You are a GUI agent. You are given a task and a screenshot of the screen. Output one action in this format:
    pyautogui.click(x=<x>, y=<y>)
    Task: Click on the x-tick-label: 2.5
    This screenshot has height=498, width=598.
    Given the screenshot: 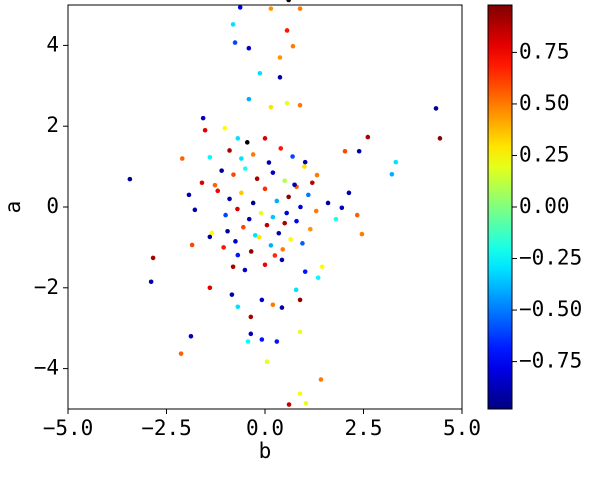 What is the action you would take?
    pyautogui.click(x=364, y=428)
    